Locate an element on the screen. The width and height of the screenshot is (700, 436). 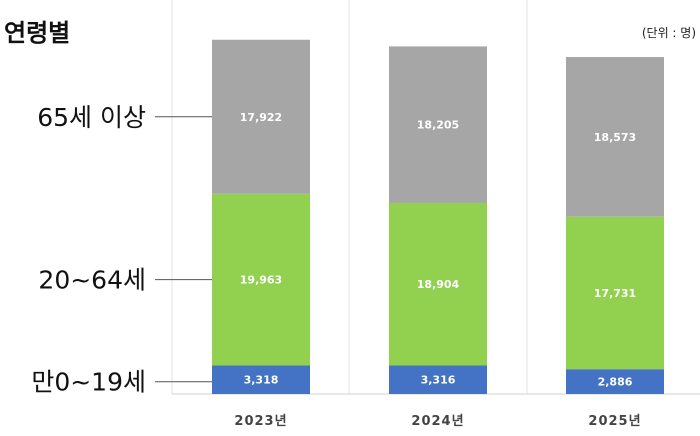
data-label-0-2: 2,886 is located at coordinates (615, 382).